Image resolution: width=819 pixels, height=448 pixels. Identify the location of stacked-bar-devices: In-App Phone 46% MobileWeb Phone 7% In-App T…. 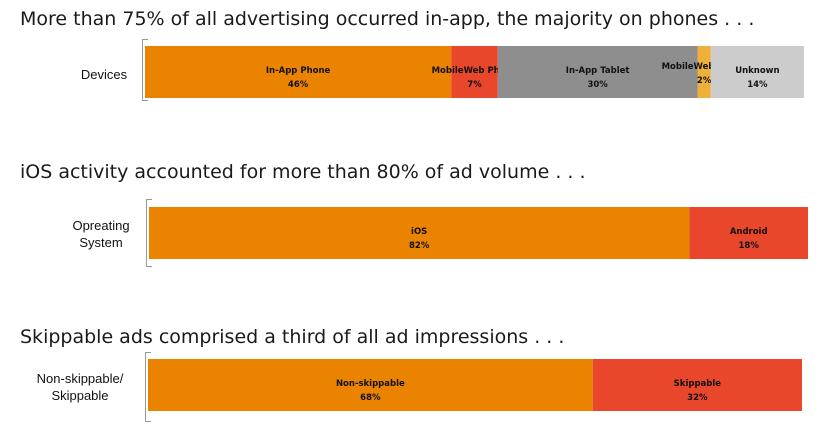
(474, 72).